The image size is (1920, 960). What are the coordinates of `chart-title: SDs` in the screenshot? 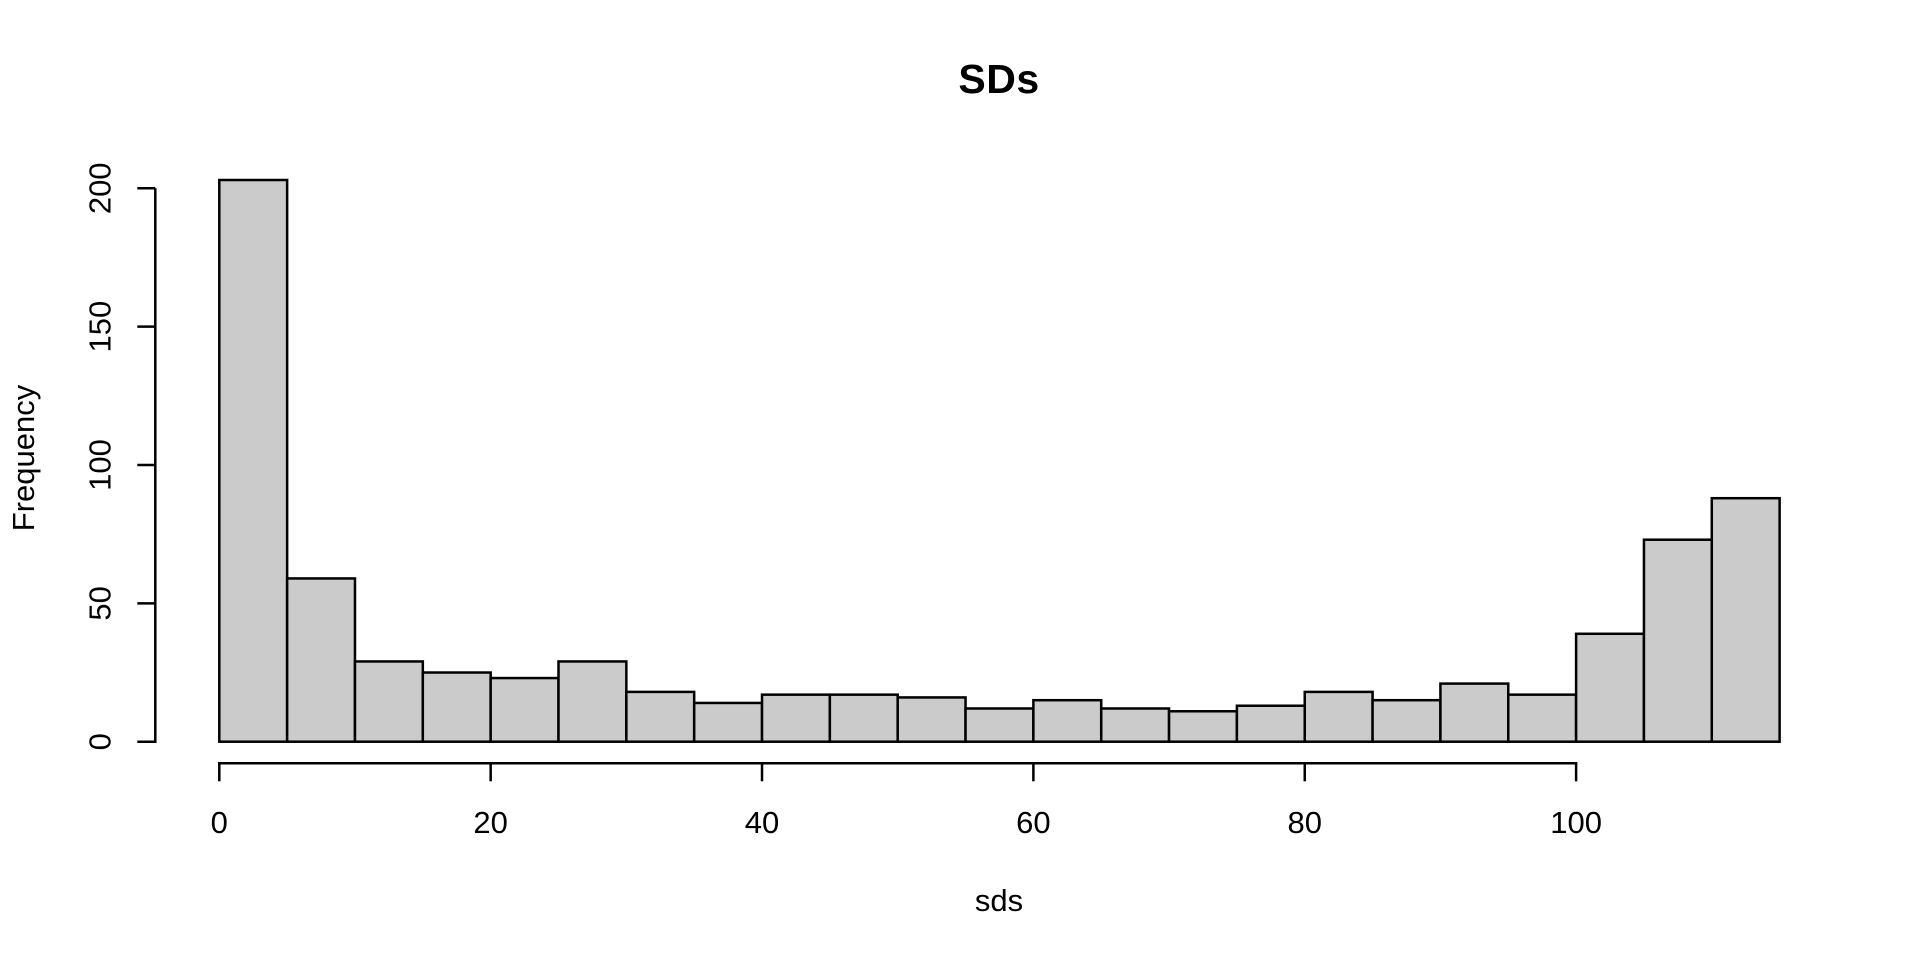 It's located at (999, 79).